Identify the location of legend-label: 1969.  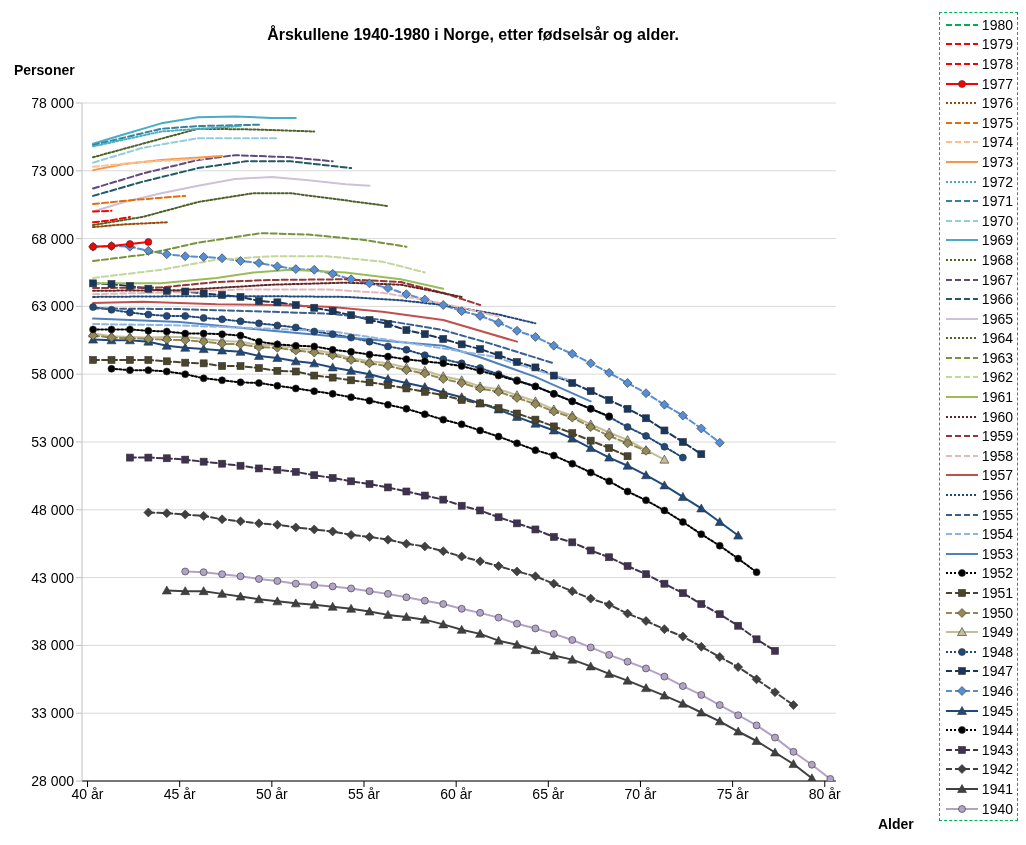
(997, 240).